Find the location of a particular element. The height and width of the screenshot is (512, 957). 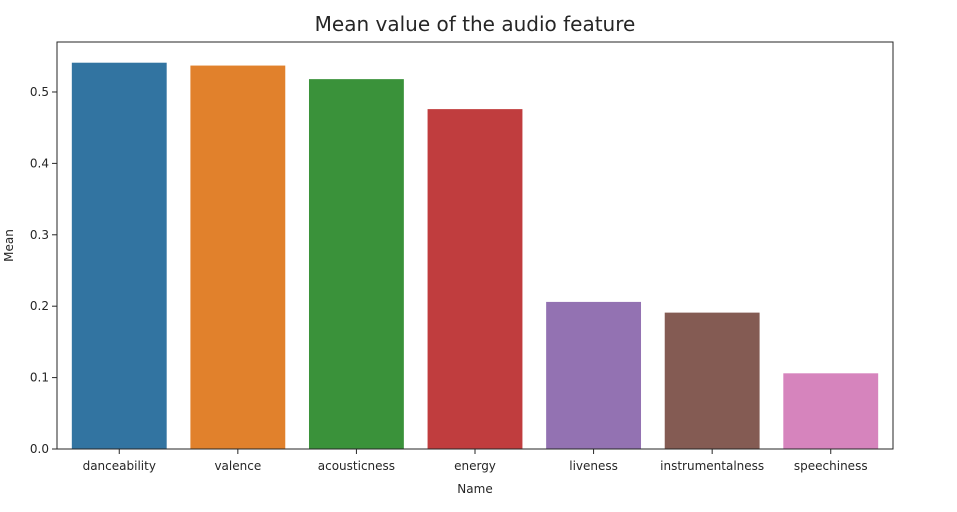

y-tick-label: 0.1 is located at coordinates (39, 378).